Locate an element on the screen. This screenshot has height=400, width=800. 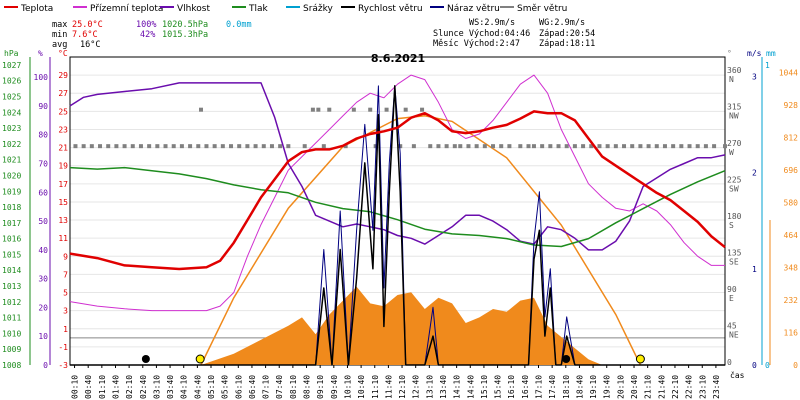
axis-unit-ms: m/s is located at coordinates (754, 53).